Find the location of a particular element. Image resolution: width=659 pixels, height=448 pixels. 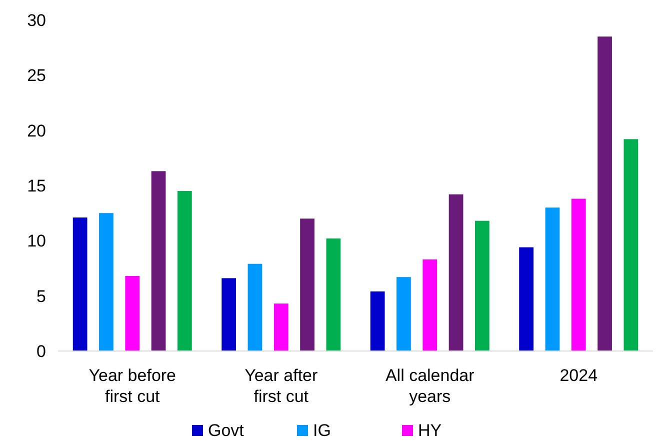

x-tick-label: All calendar years is located at coordinates (430, 386).